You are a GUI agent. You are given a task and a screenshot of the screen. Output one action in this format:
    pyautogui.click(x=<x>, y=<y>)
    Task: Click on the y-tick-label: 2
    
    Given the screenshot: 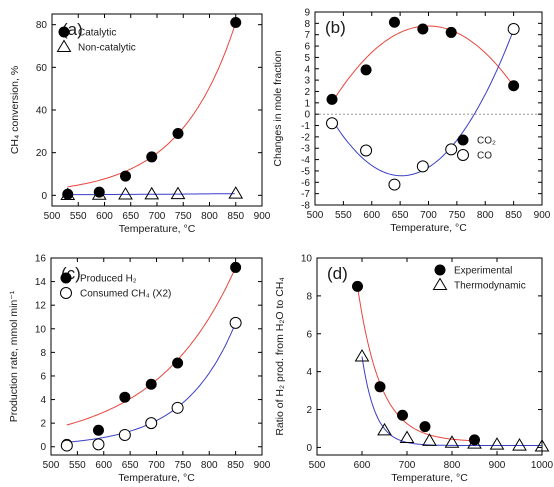 What is the action you would take?
    pyautogui.click(x=307, y=92)
    